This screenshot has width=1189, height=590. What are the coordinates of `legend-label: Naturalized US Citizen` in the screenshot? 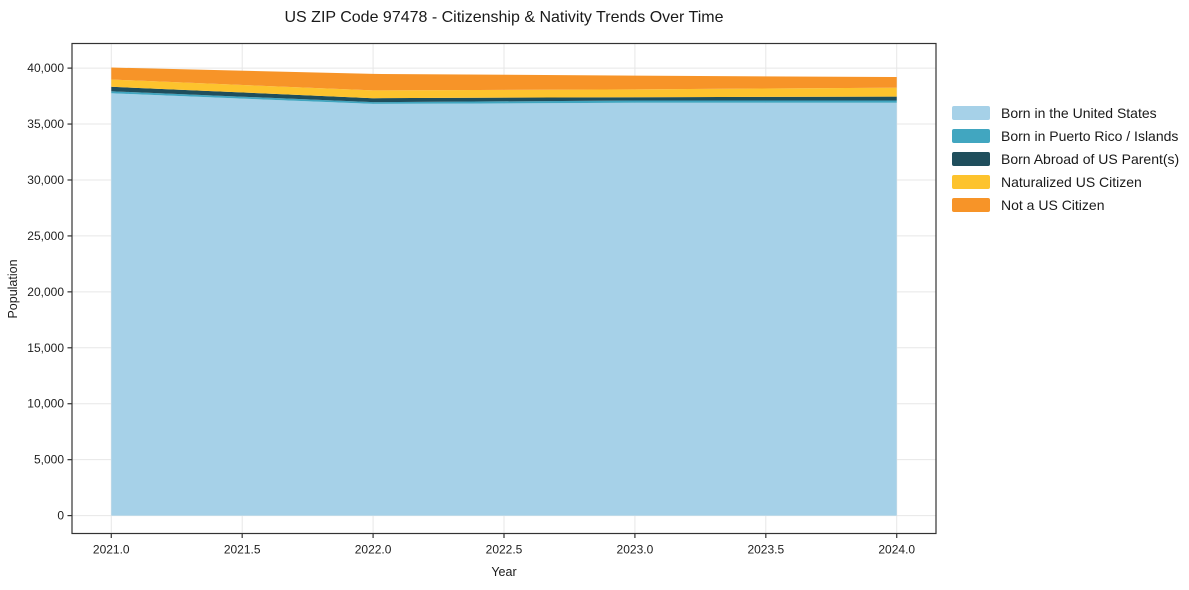 It's located at (1071, 182).